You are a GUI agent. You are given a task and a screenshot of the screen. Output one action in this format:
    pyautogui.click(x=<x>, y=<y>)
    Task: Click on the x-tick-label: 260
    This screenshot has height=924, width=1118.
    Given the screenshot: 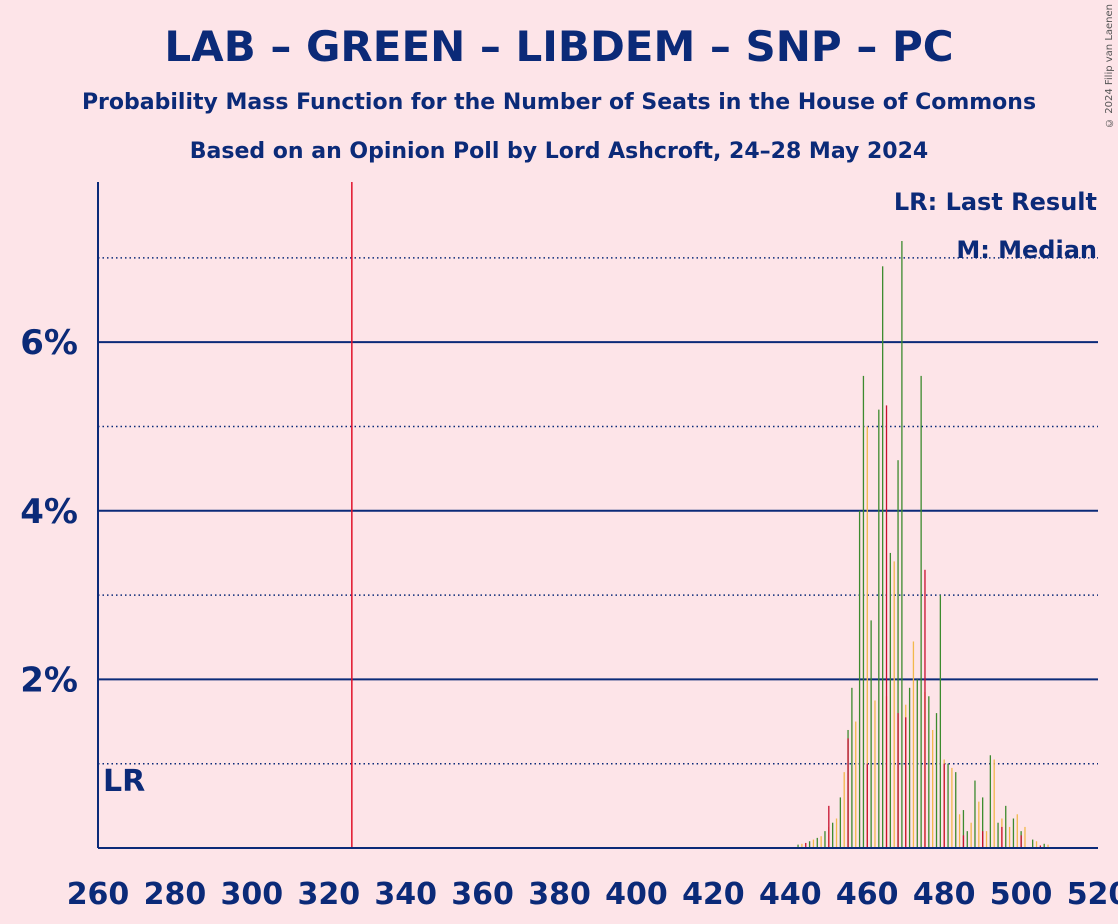 What is the action you would take?
    pyautogui.click(x=98, y=894)
    